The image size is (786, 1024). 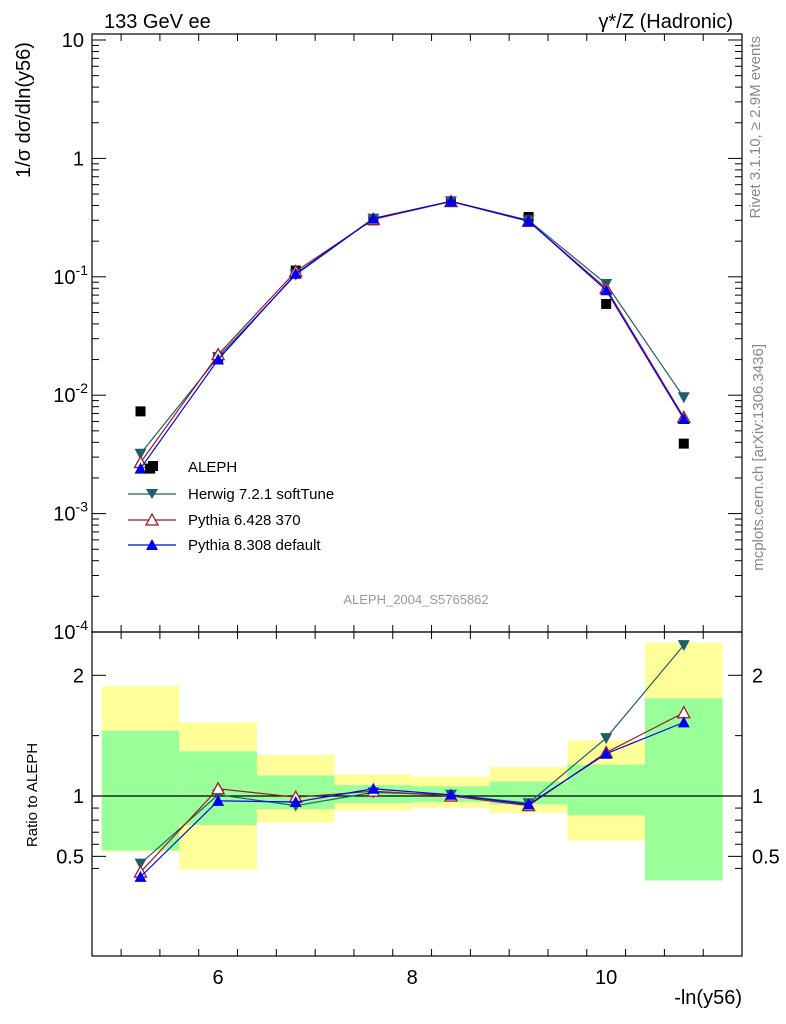 What do you see at coordinates (755, 127) in the screenshot?
I see `rivet-version-text: Rivet 3.1.10, ≥ 2.9M events` at bounding box center [755, 127].